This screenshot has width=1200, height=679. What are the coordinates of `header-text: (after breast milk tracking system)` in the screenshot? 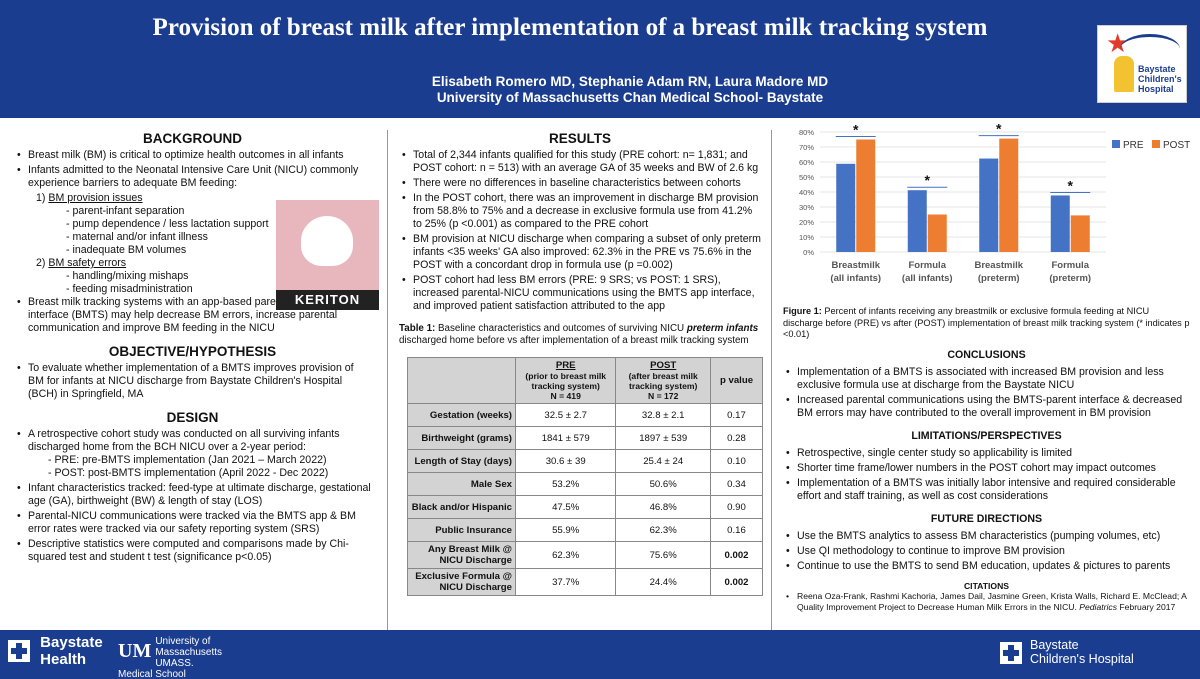 It's located at (663, 381).